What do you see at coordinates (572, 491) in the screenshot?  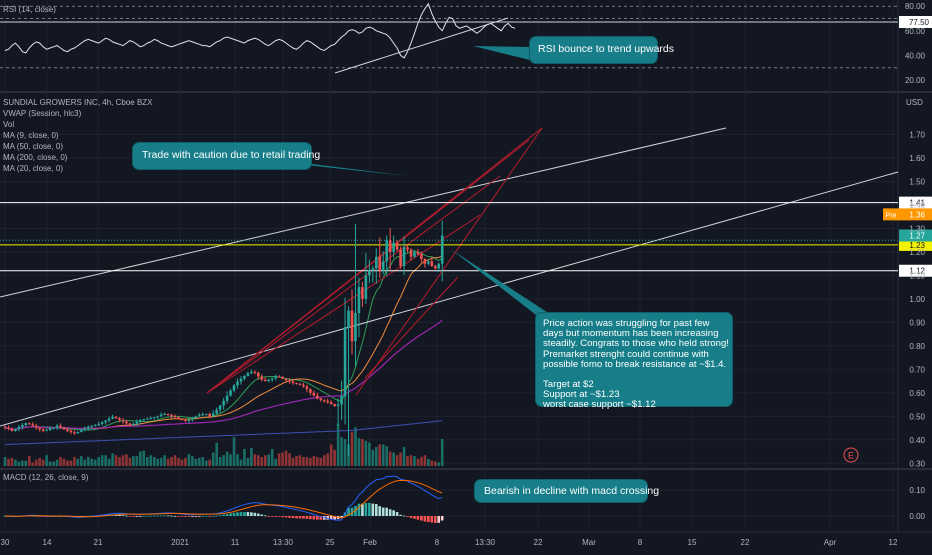 I see `macd-callout-text: Bearish in decline with macd crossing` at bounding box center [572, 491].